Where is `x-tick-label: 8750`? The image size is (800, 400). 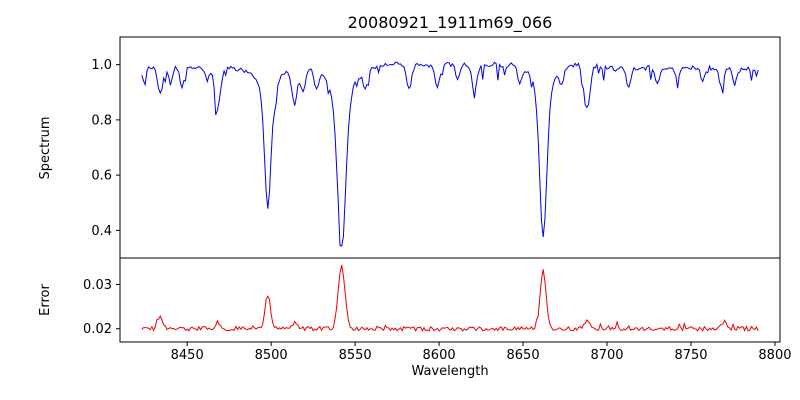
x-tick-label: 8750 is located at coordinates (690, 355).